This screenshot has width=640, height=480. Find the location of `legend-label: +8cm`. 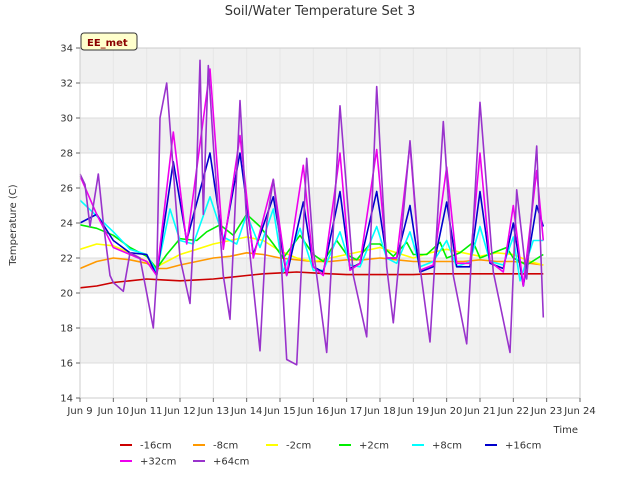

legend-label: +8cm is located at coordinates (447, 446).